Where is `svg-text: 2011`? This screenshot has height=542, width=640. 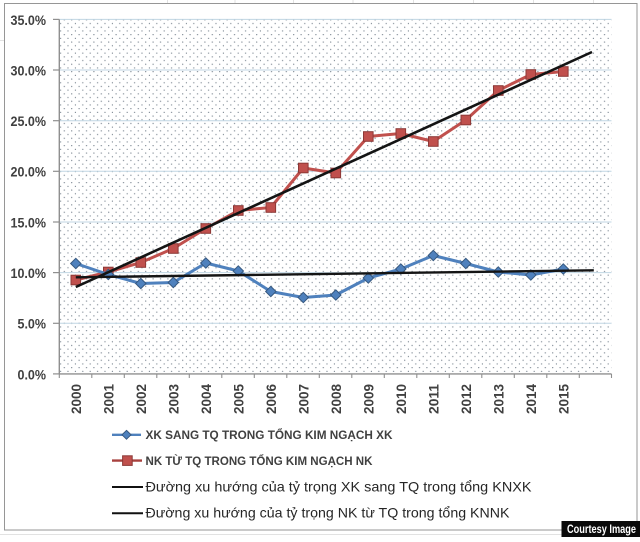 svg-text: 2011 is located at coordinates (434, 399).